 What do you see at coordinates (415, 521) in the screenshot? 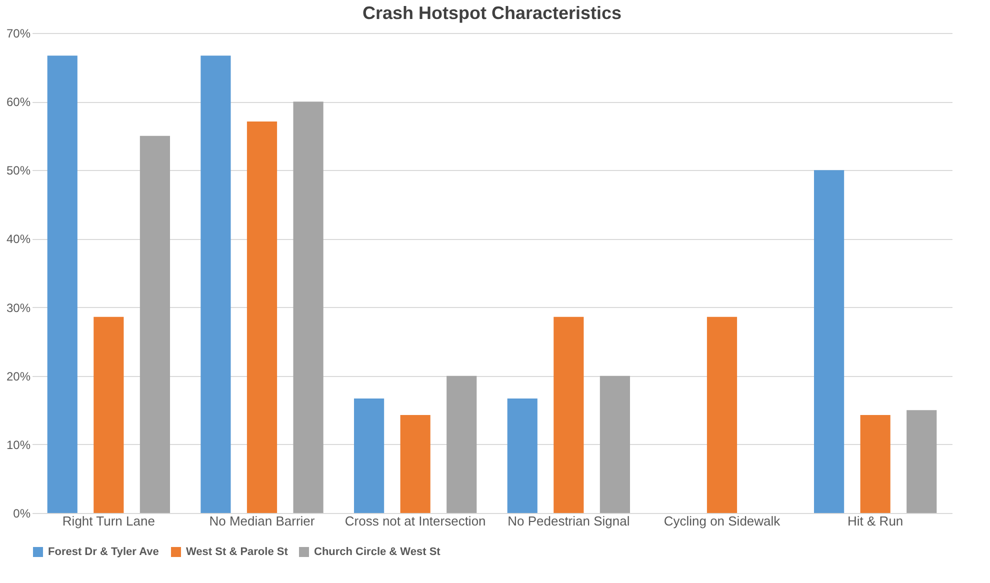
I see `x-tick-label: Cross not at Intersection` at bounding box center [415, 521].